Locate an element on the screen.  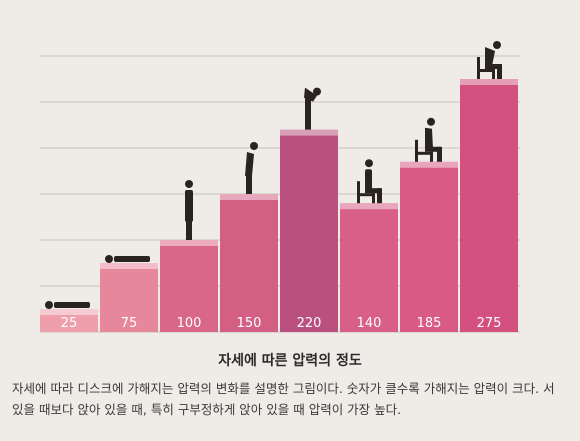
seated-leaning-person-icon is located at coordinates (428, 139).